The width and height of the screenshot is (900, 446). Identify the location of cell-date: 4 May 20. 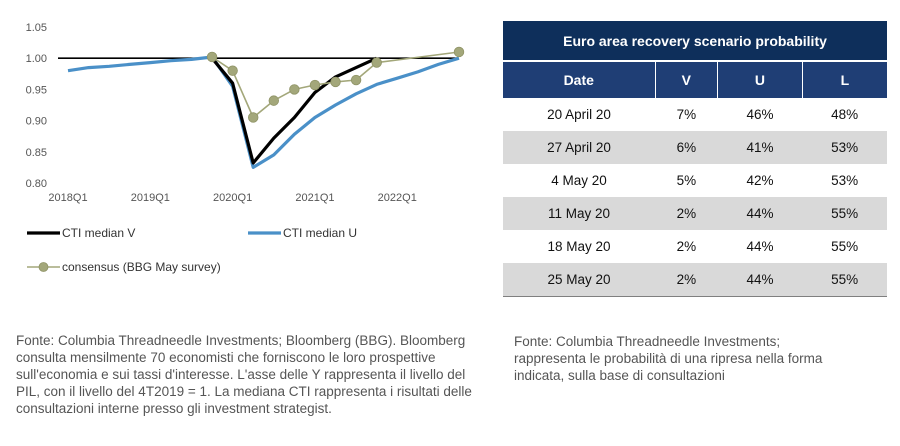
(579, 180).